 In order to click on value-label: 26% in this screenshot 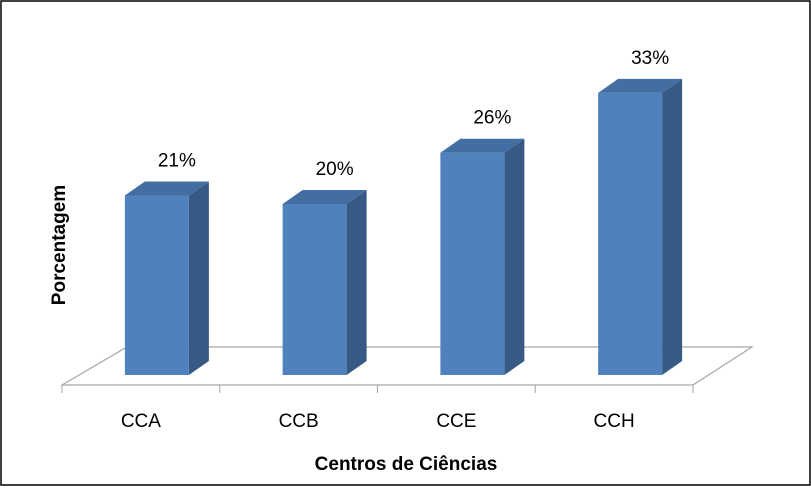, I will do `click(492, 118)`.